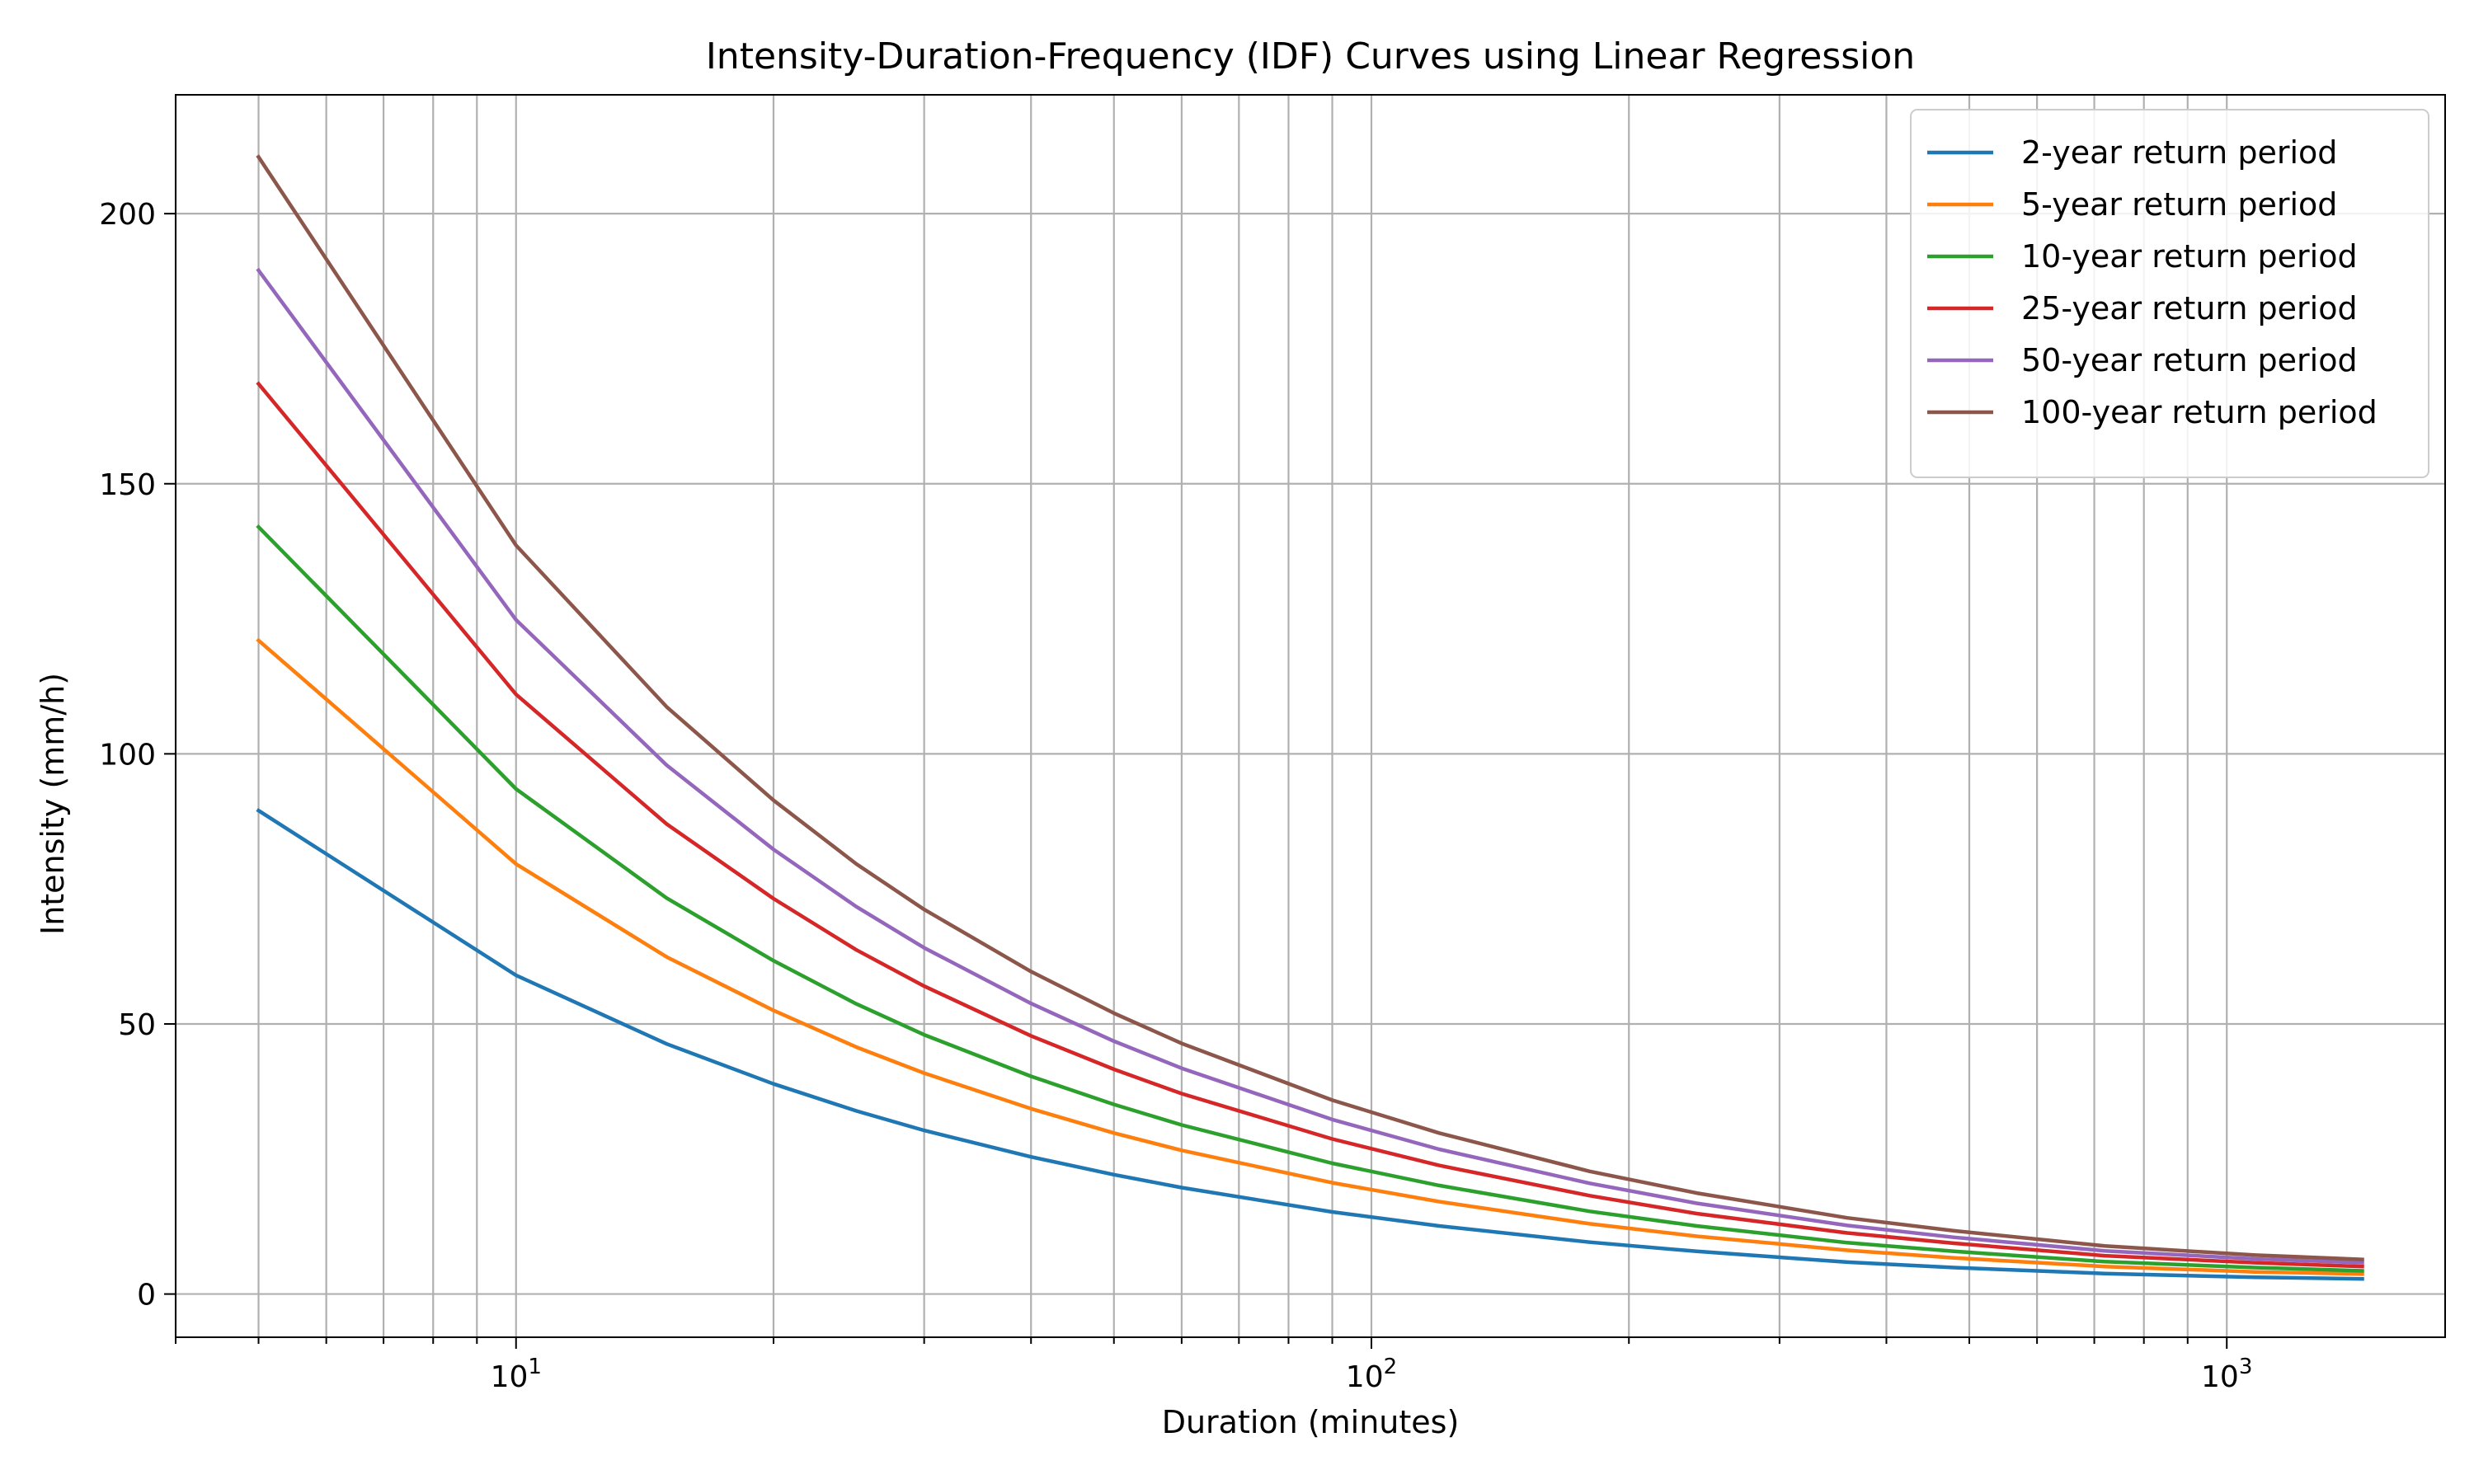  Describe the element at coordinates (127, 215) in the screenshot. I see `y-tick-label: 200` at that location.